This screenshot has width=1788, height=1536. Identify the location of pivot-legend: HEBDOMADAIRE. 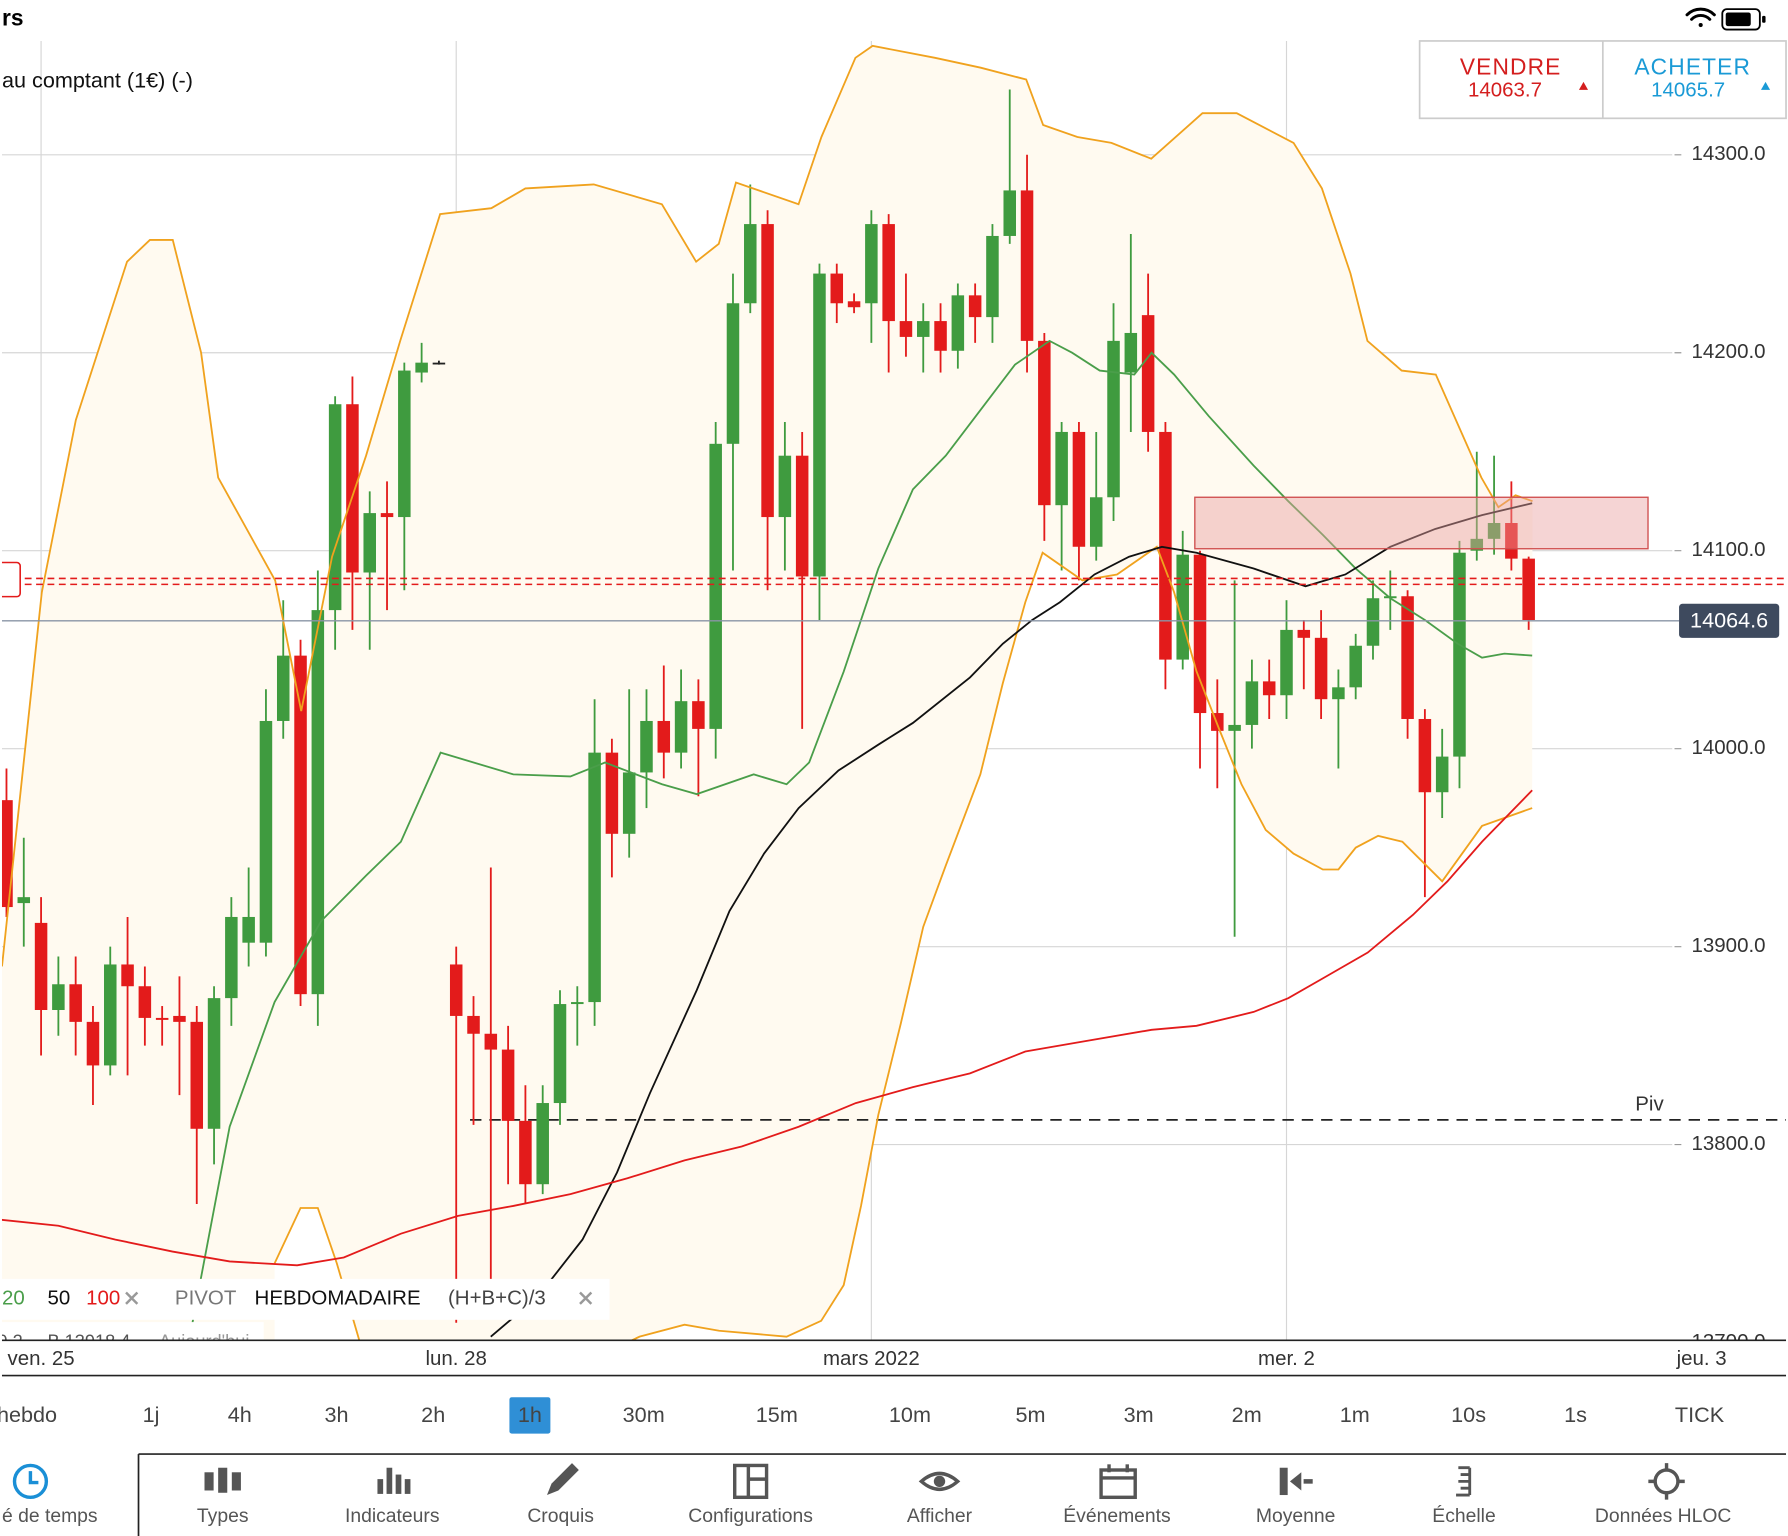
(338, 1298).